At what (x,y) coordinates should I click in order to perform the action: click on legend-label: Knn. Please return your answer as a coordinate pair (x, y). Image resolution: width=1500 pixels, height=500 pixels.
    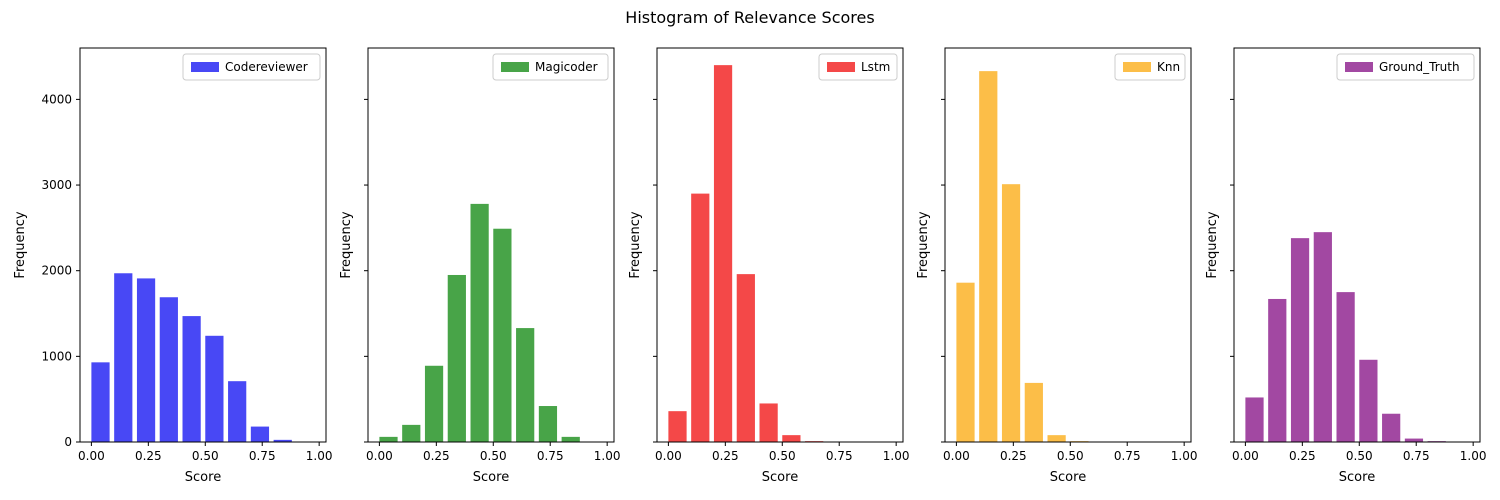
    Looking at the image, I should click on (1168, 67).